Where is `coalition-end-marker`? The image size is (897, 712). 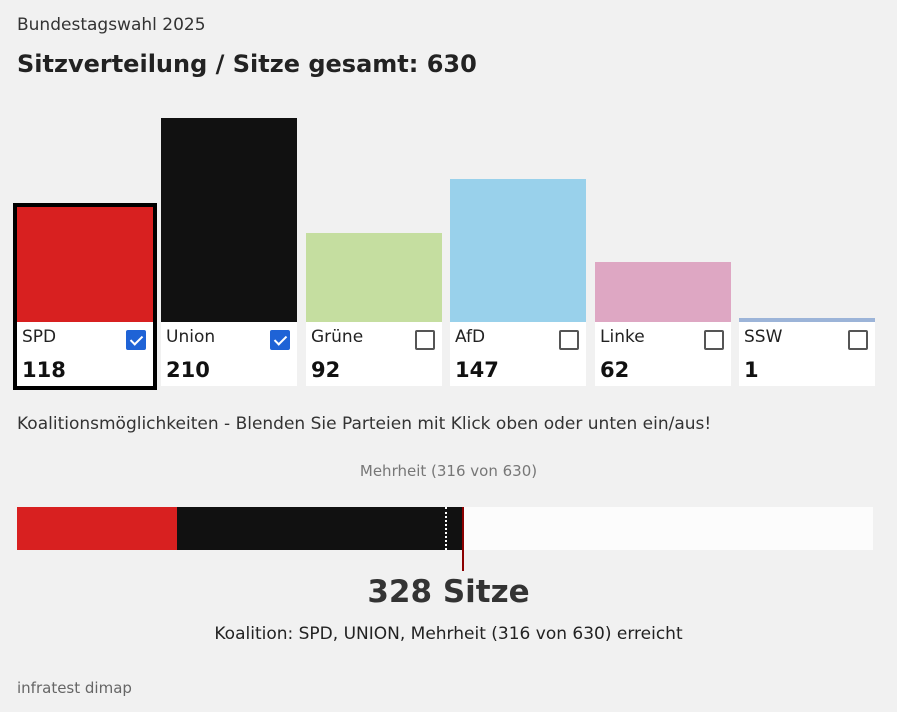 coalition-end-marker is located at coordinates (462, 539).